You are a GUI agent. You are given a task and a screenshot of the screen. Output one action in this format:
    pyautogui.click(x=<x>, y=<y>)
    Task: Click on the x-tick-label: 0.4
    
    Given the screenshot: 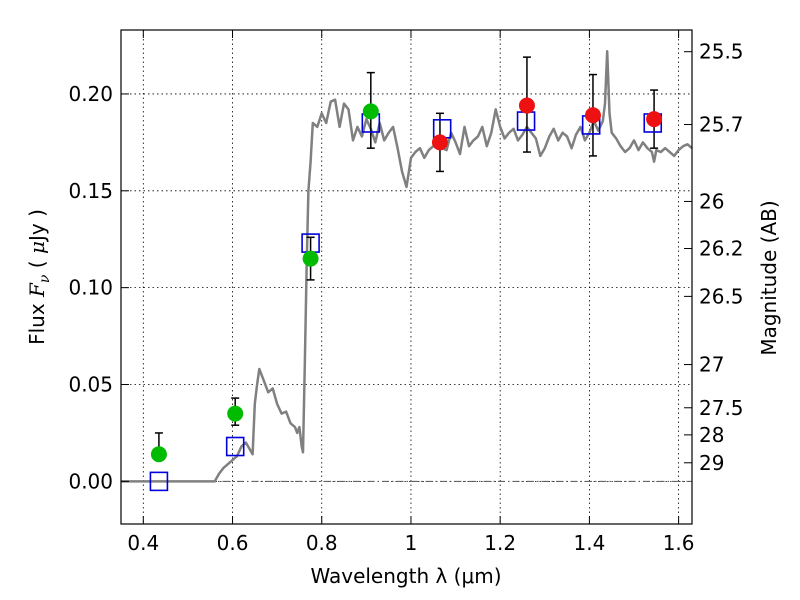 What is the action you would take?
    pyautogui.click(x=143, y=543)
    